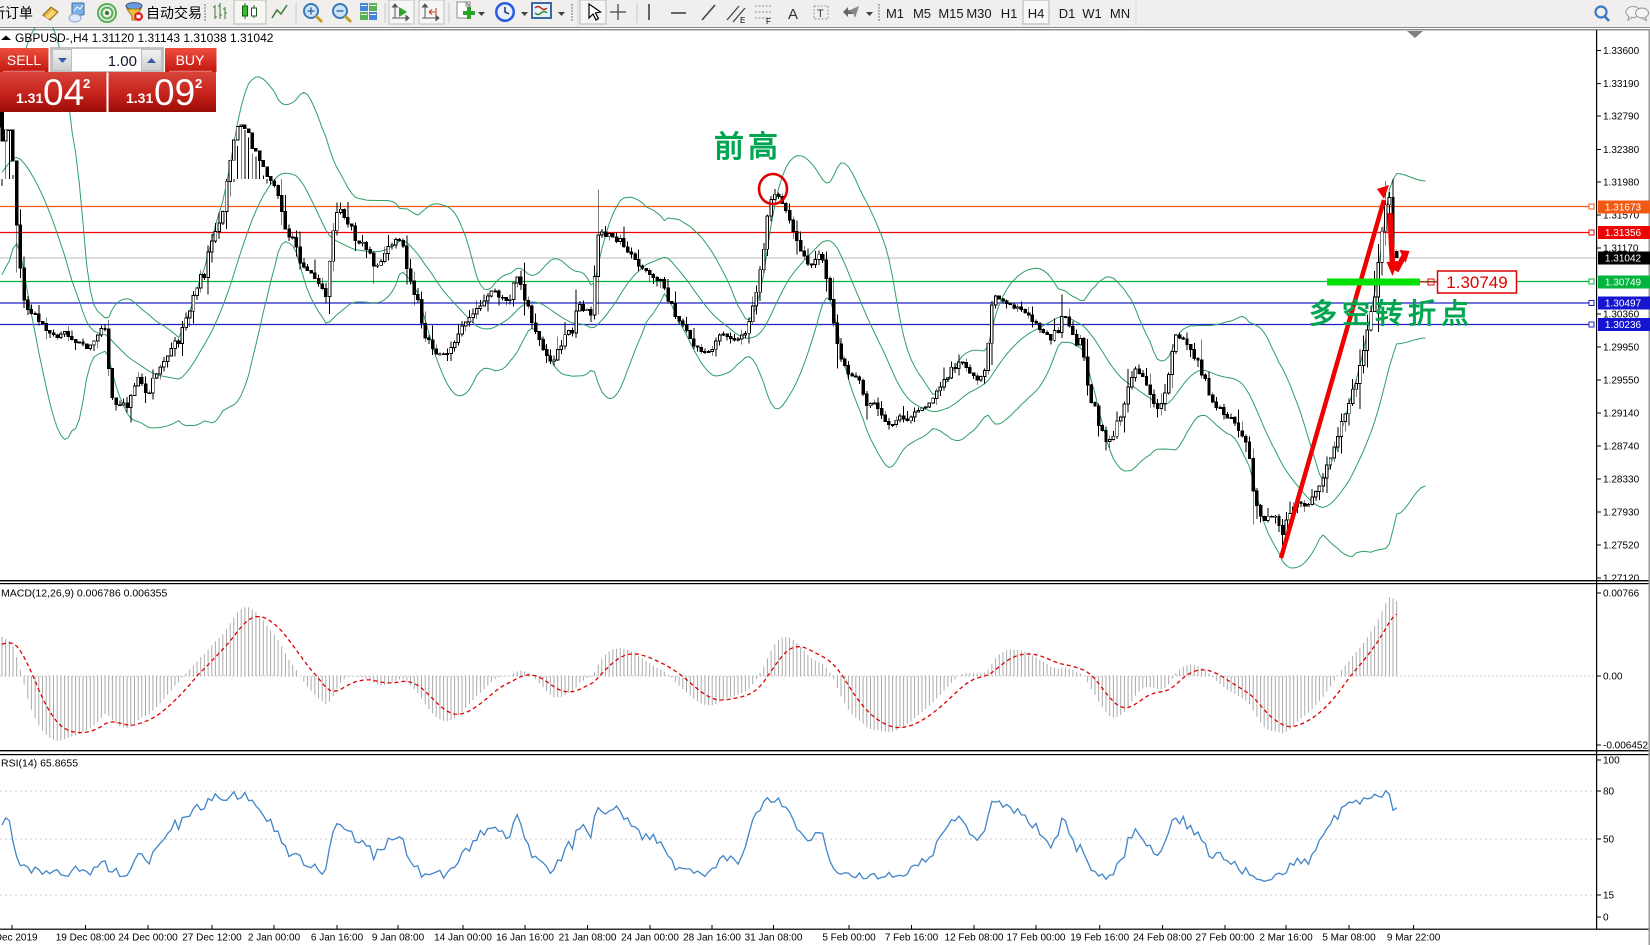 The image size is (1650, 945). I want to click on svg-text: 0.00766, so click(1621, 594).